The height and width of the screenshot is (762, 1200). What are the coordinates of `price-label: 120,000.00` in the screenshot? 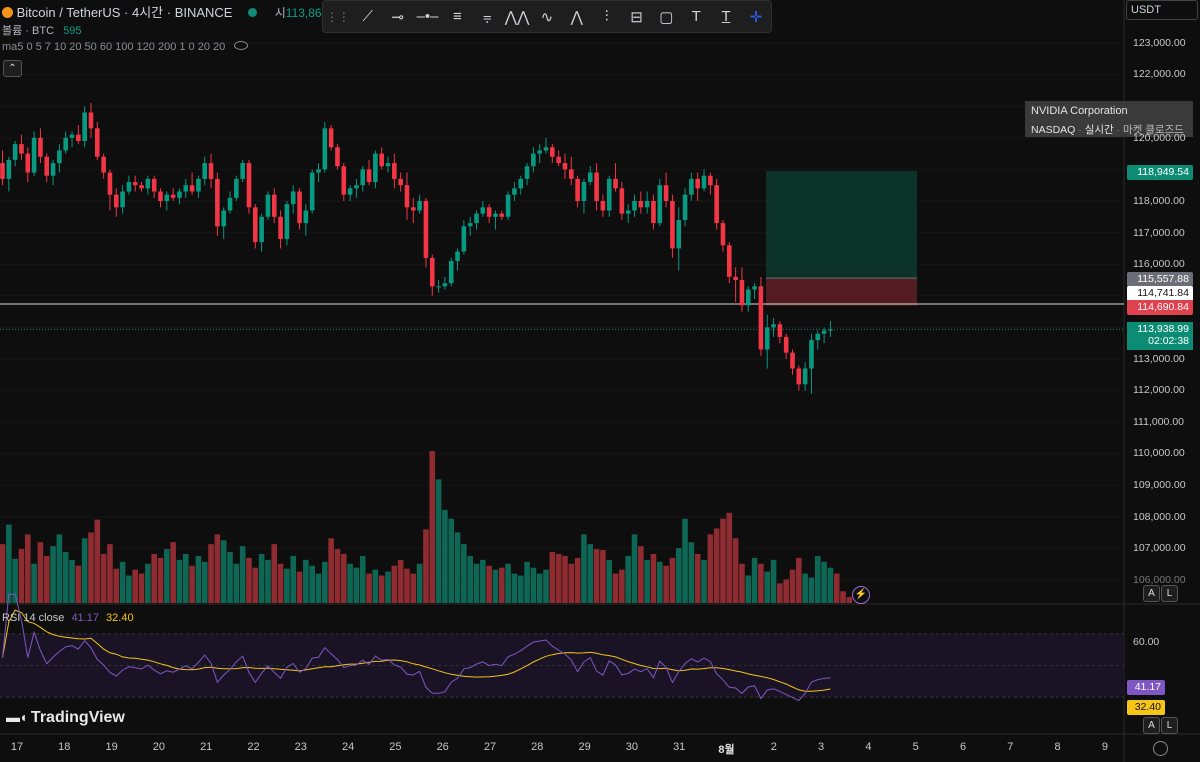 It's located at (1159, 138).